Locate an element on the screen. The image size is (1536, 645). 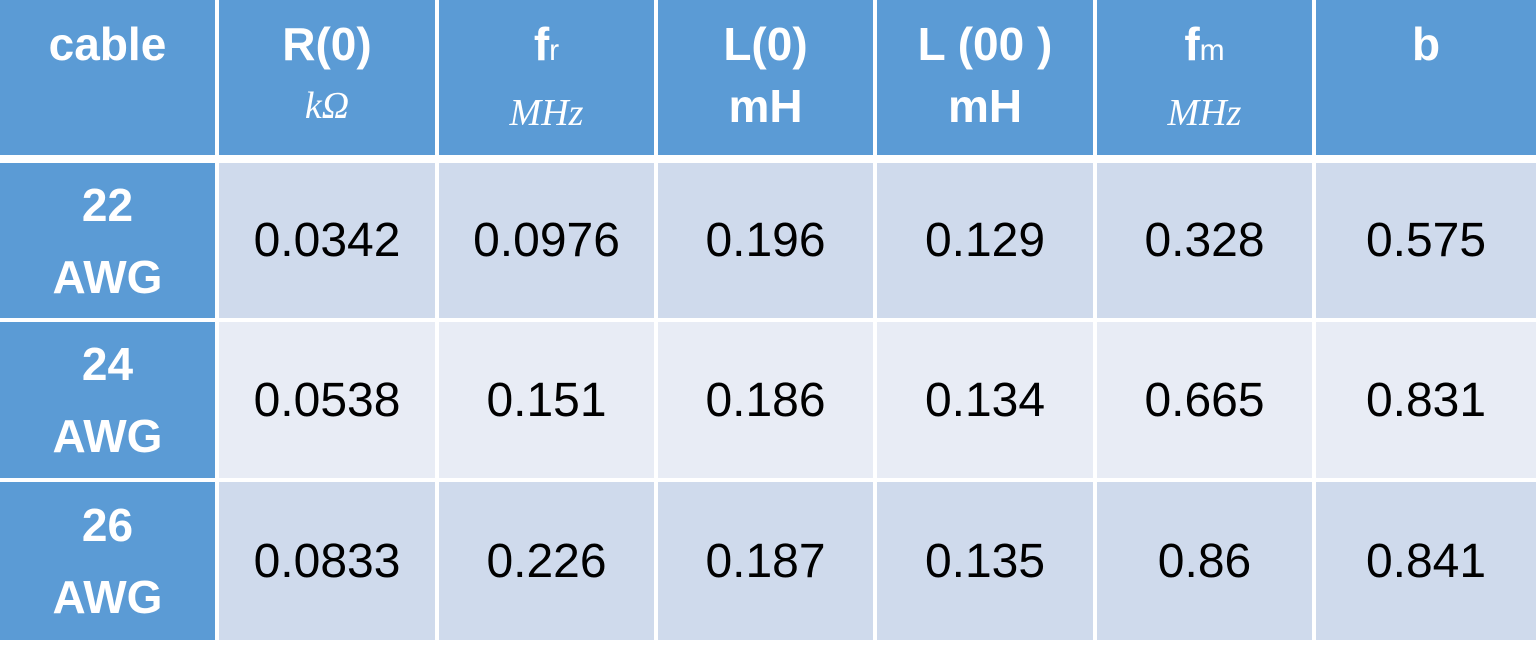
header-label: fm is located at coordinates (1204, 47).